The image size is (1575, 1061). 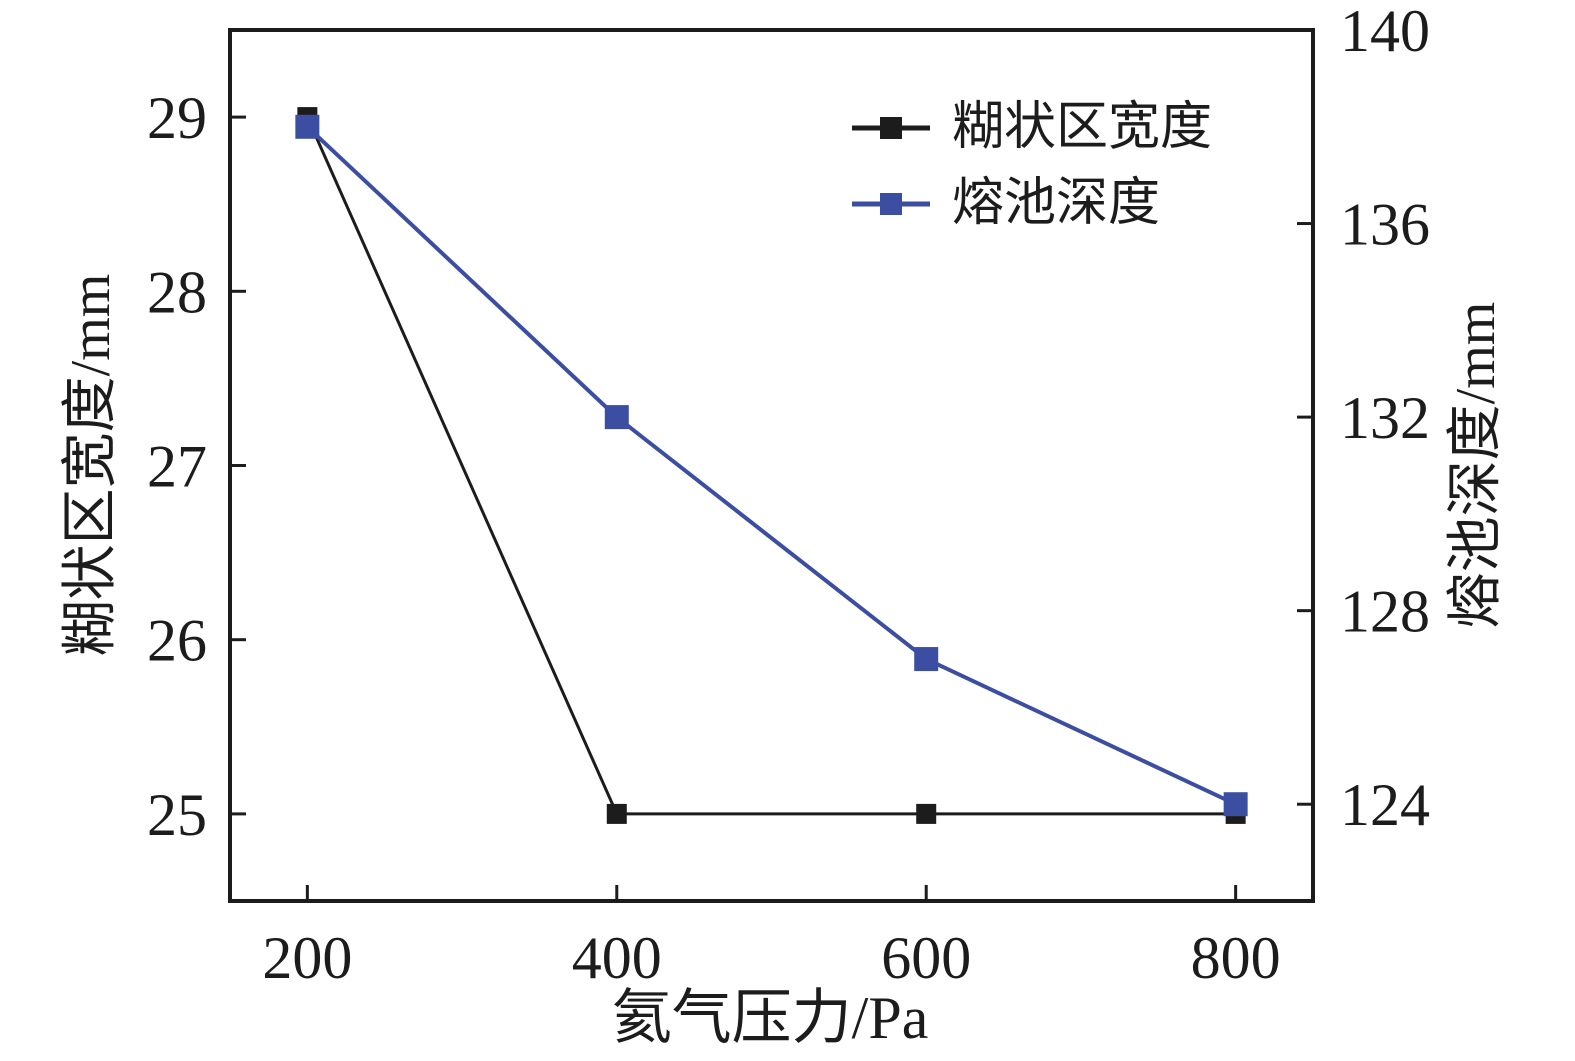 What do you see at coordinates (1056, 203) in the screenshot?
I see `legend-label: 熔池深度` at bounding box center [1056, 203].